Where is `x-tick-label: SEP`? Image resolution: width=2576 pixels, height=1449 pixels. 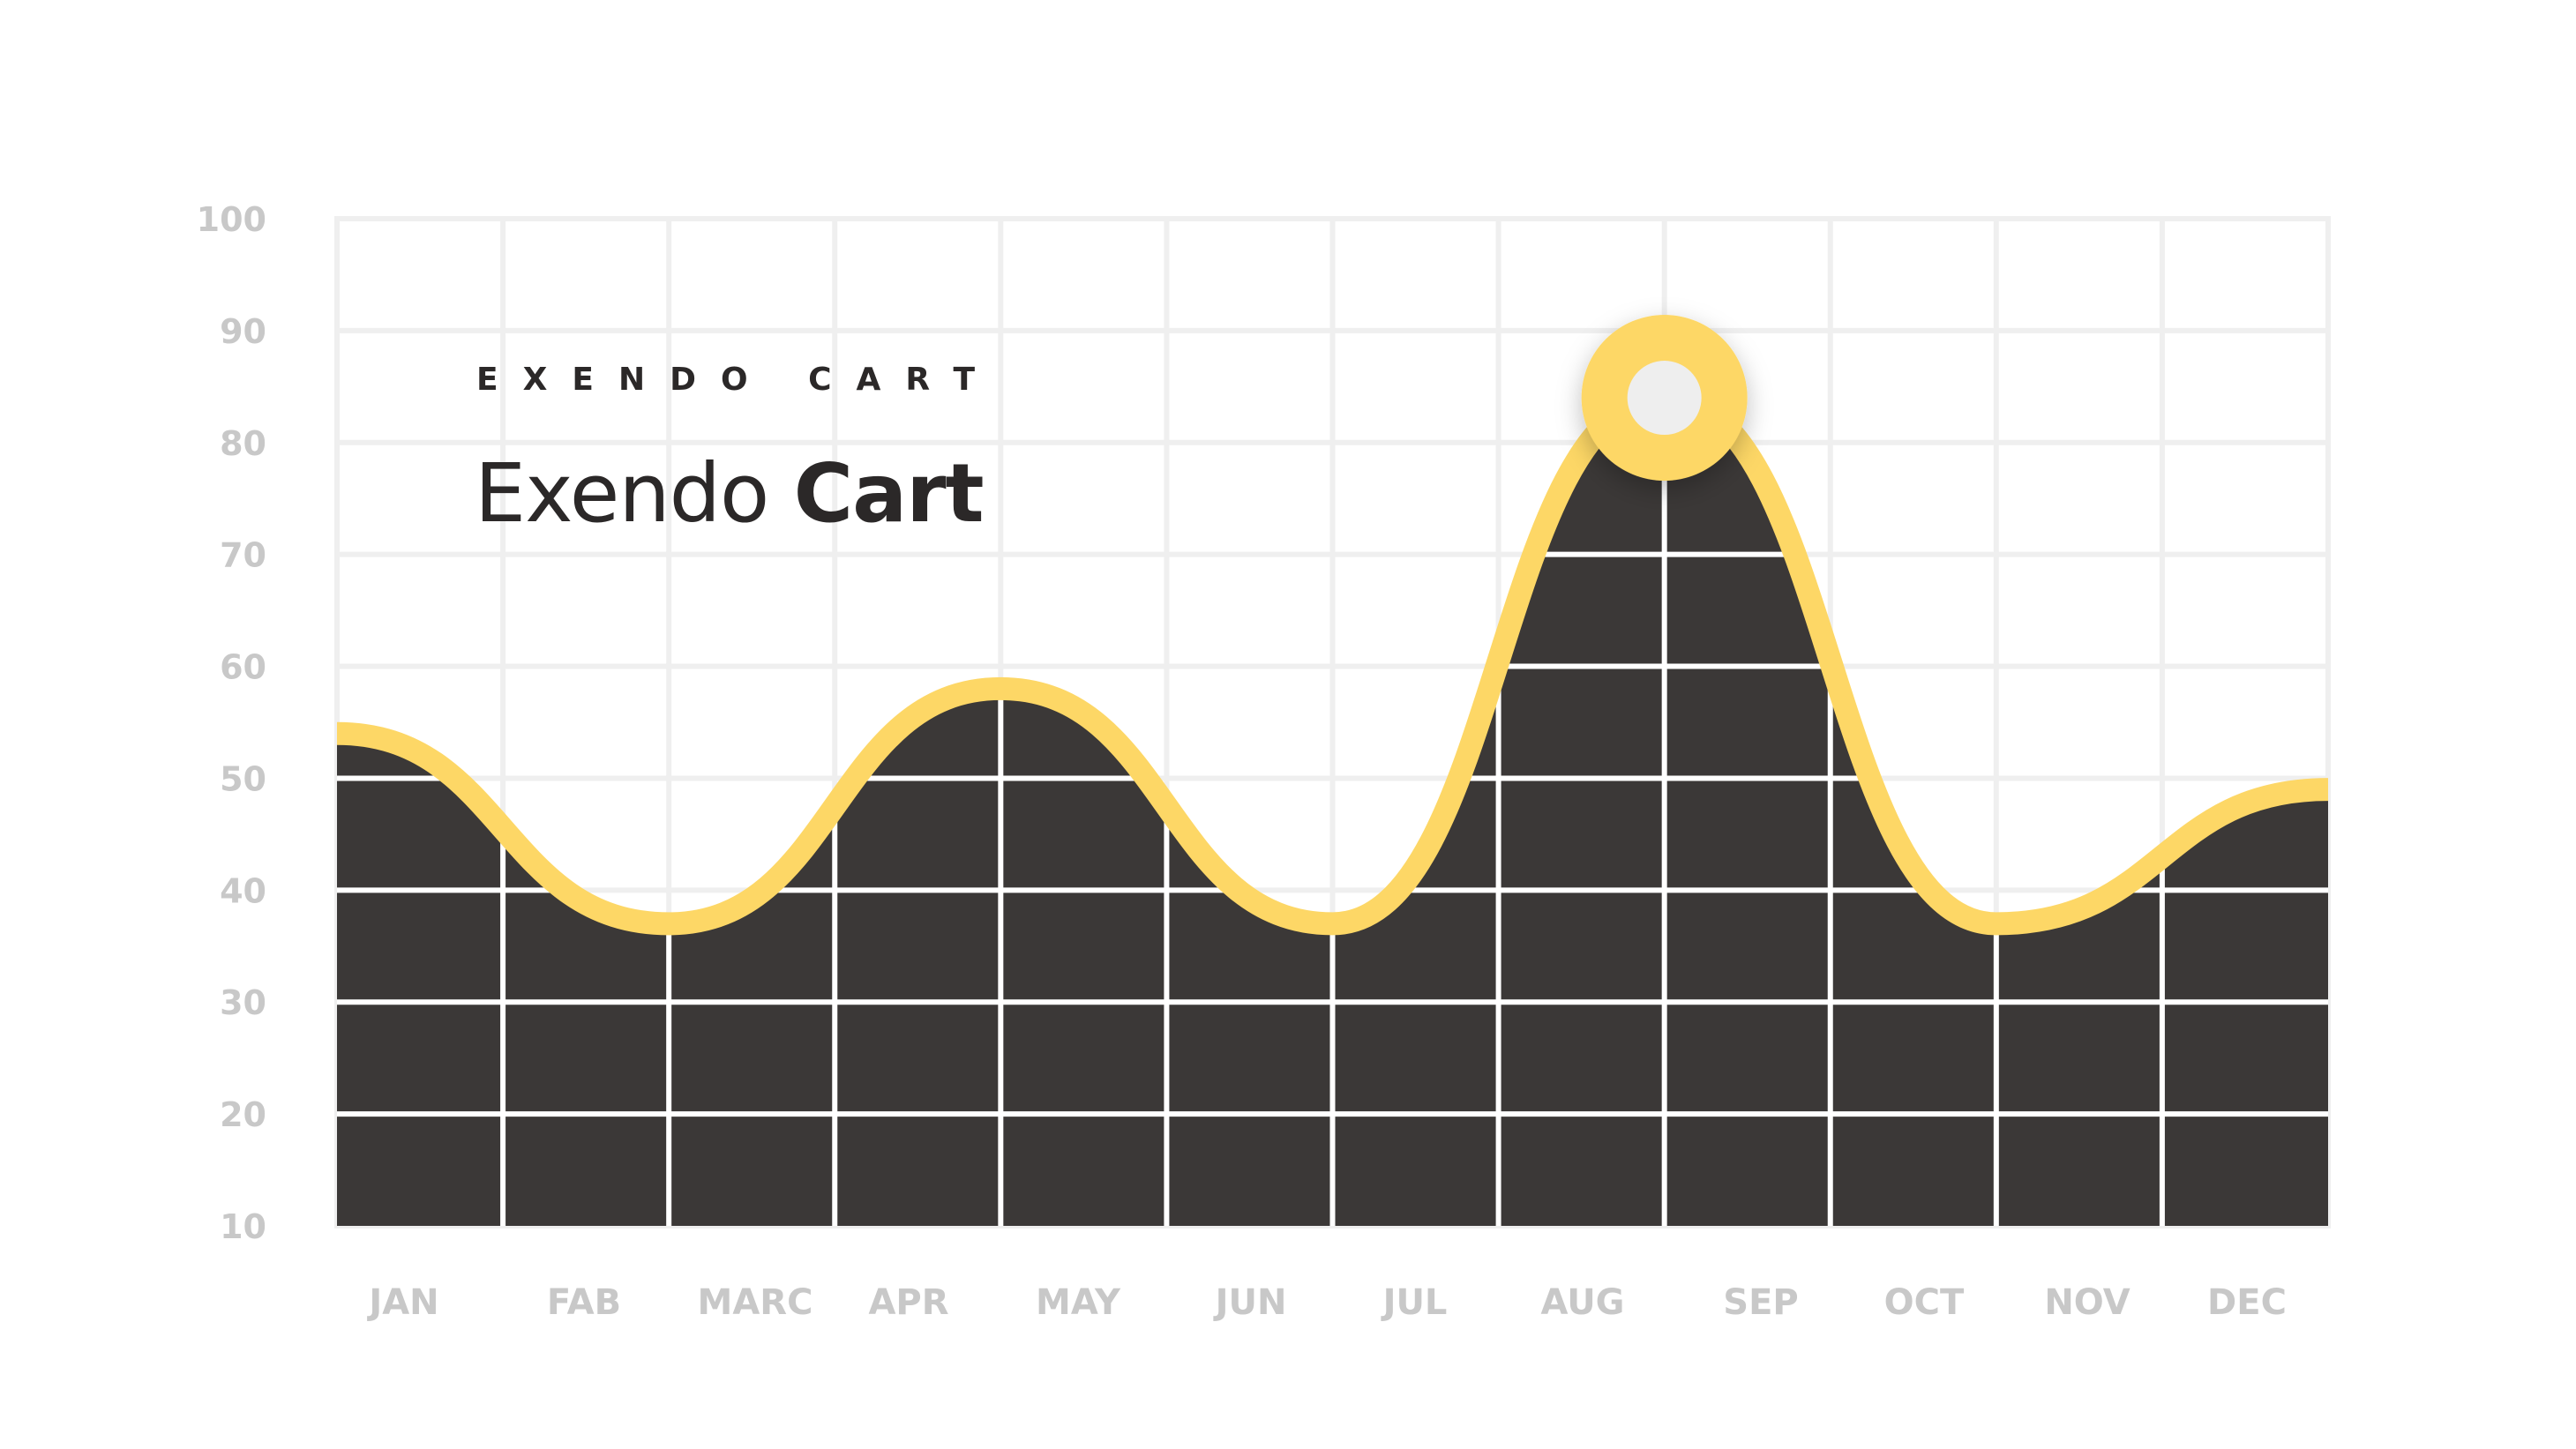 x-tick-label: SEP is located at coordinates (1761, 1303).